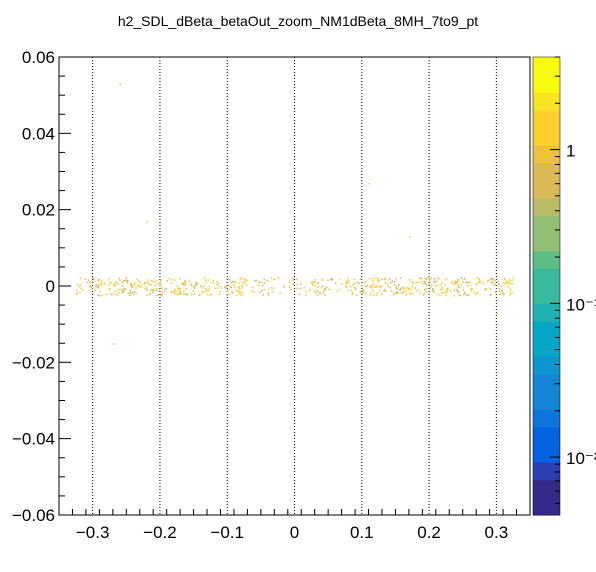 This screenshot has height=572, width=596. Describe the element at coordinates (65, 286) in the screenshot. I see `y-axis-ticks` at that location.